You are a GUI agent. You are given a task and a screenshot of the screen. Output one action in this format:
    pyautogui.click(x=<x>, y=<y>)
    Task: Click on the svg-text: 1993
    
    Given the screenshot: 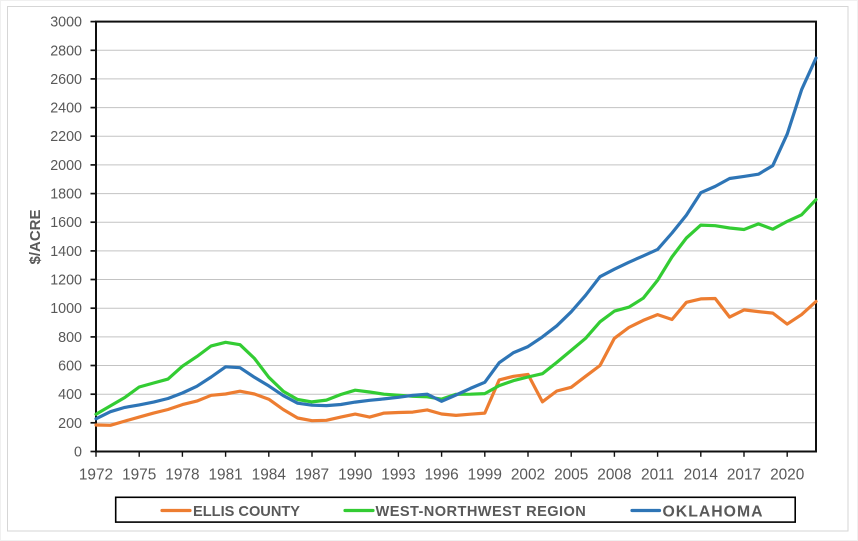 What is the action you would take?
    pyautogui.click(x=398, y=475)
    